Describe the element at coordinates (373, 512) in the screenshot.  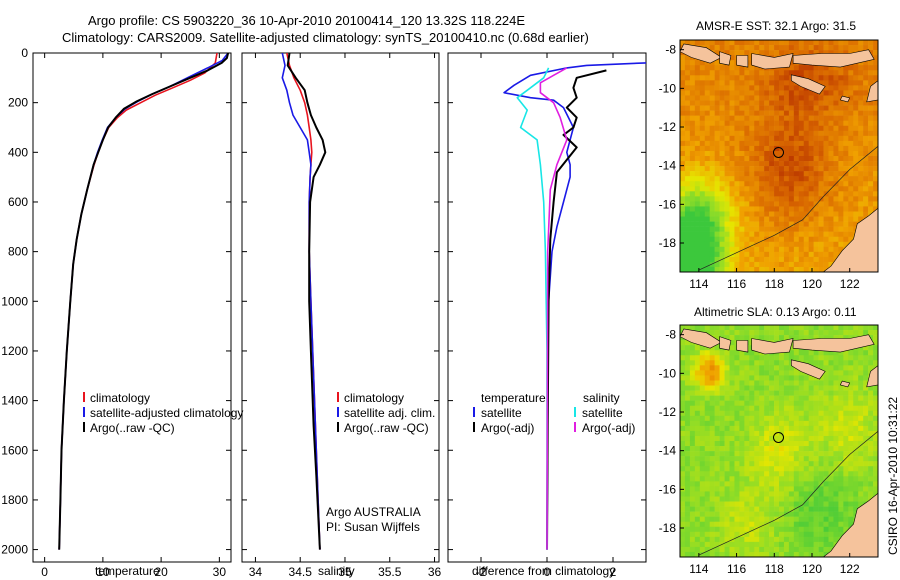
I see `float-owner: Argo AUSTRALIA` at that location.